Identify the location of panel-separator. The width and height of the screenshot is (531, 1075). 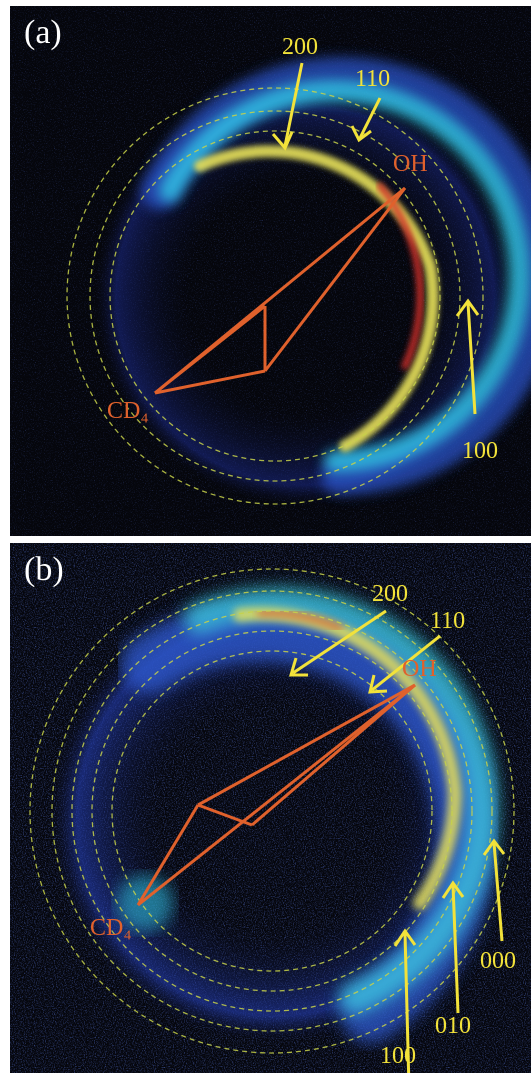
(265, 539).